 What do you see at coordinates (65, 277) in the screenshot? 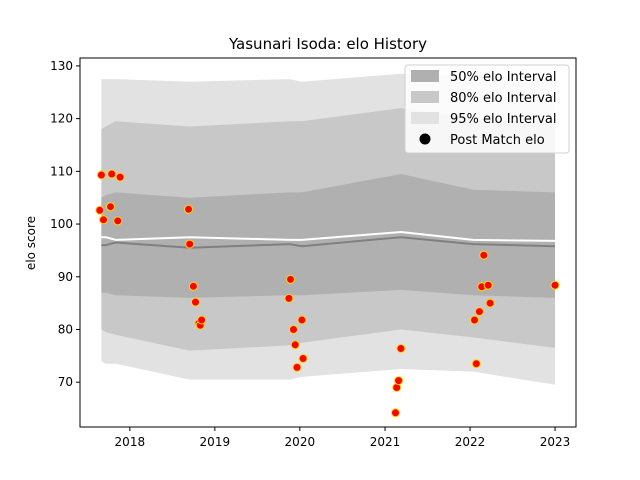
I see `y-tick-label: 90` at bounding box center [65, 277].